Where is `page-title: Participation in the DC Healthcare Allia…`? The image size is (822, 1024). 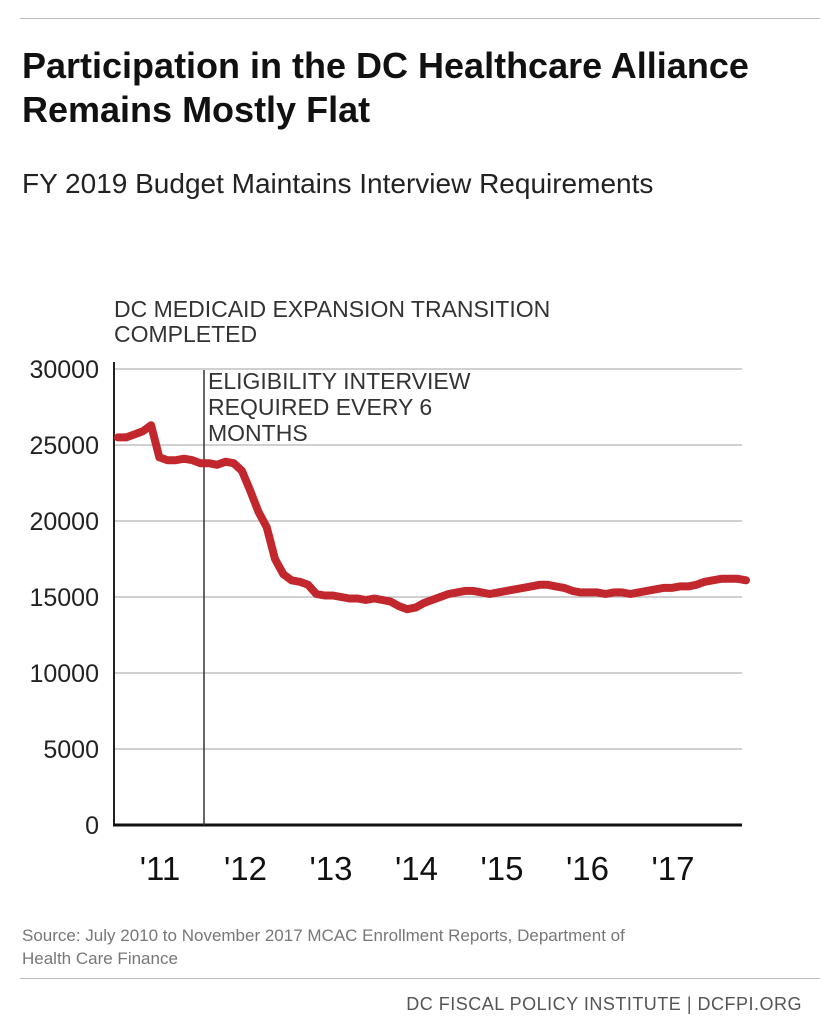 page-title: Participation in the DC Healthcare Allia… is located at coordinates (422, 88).